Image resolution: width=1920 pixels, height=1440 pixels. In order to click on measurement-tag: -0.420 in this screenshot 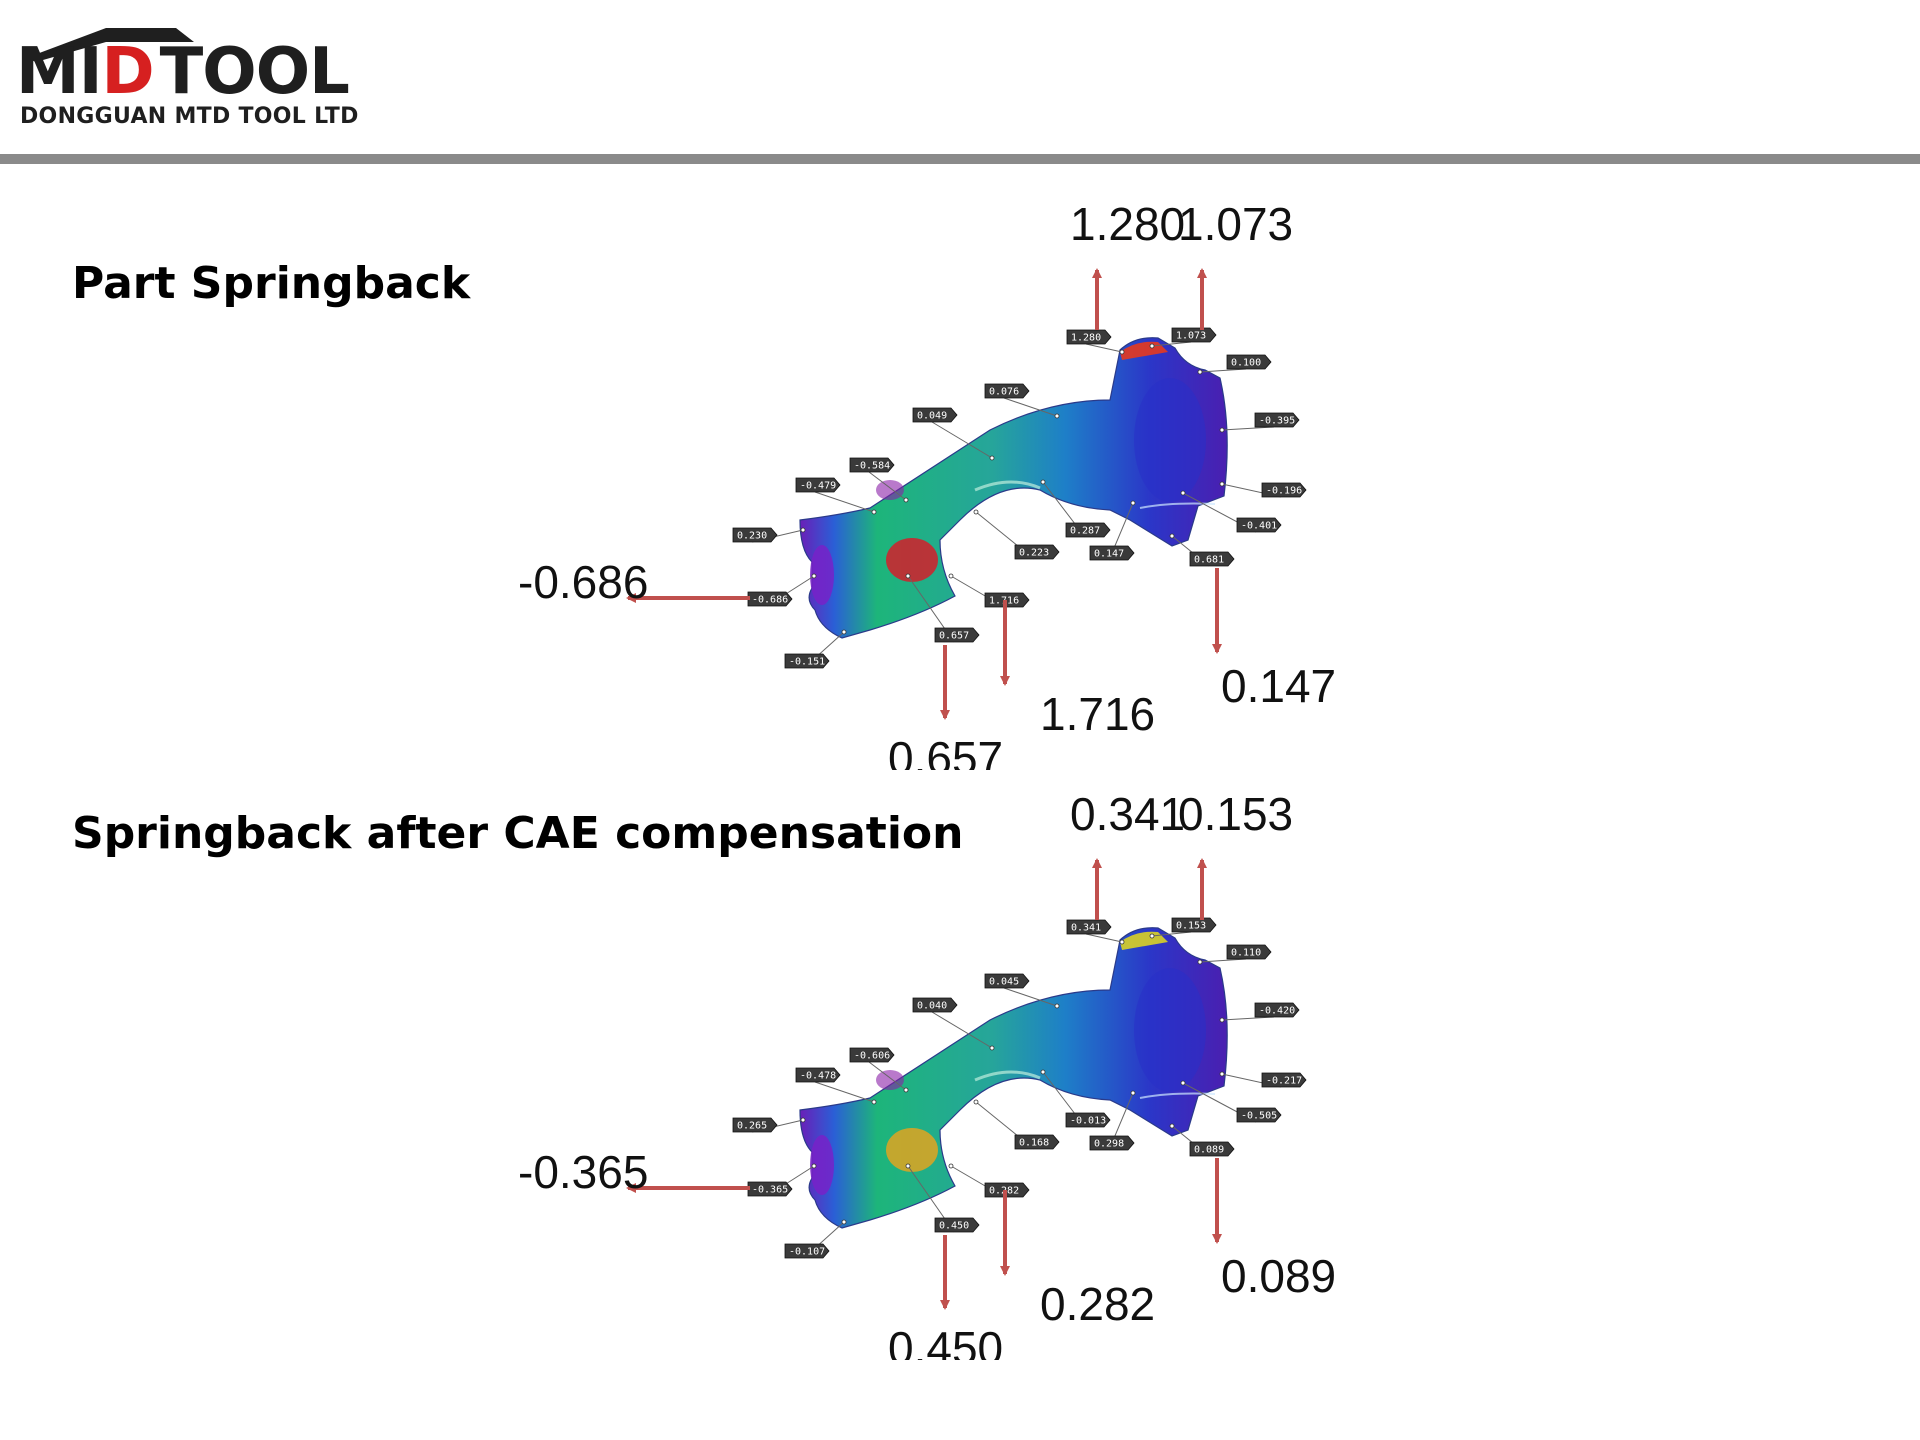, I will do `click(1259, 1012)`.